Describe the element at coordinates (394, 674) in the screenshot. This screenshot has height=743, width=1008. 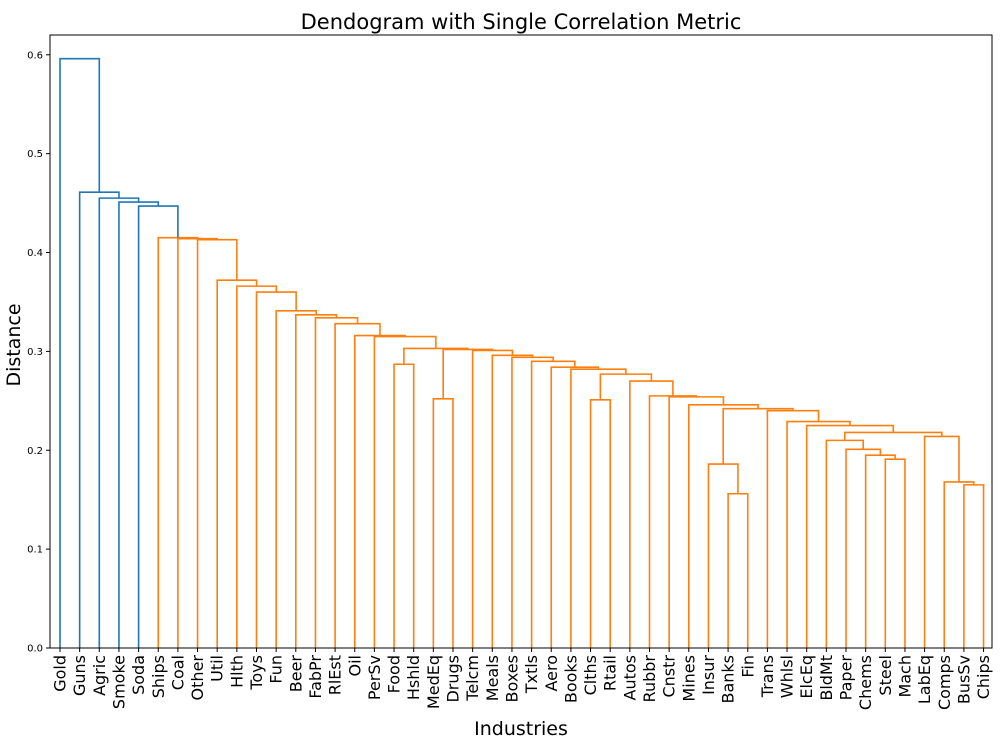
I see `x-tick-label: Food` at that location.